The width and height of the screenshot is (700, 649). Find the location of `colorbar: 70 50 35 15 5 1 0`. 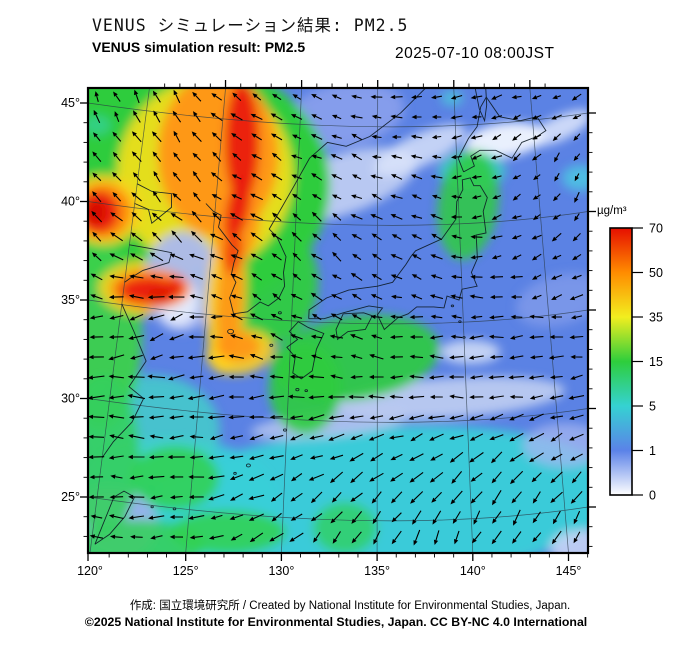

colorbar: 70 50 35 15 5 1 0 is located at coordinates (636, 362).